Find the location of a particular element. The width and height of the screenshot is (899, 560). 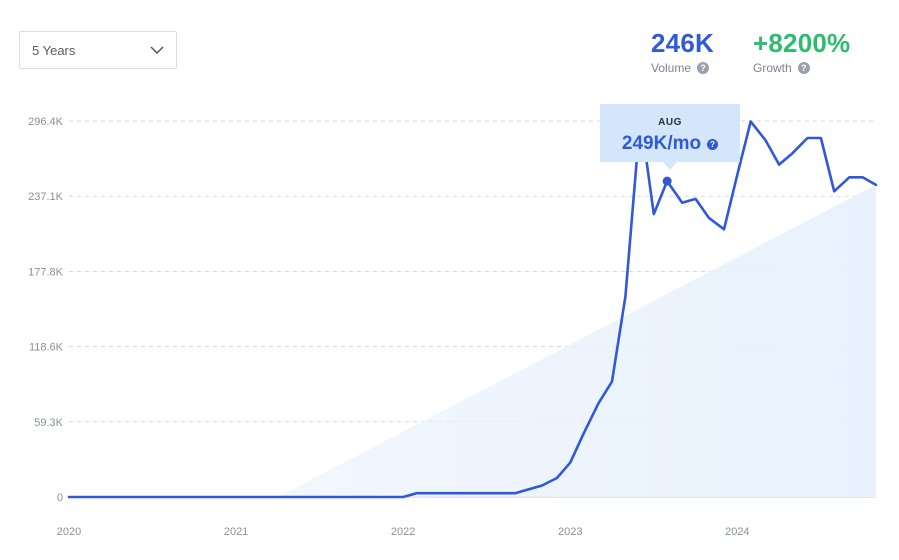

chevron-down-icon is located at coordinates (157, 50).